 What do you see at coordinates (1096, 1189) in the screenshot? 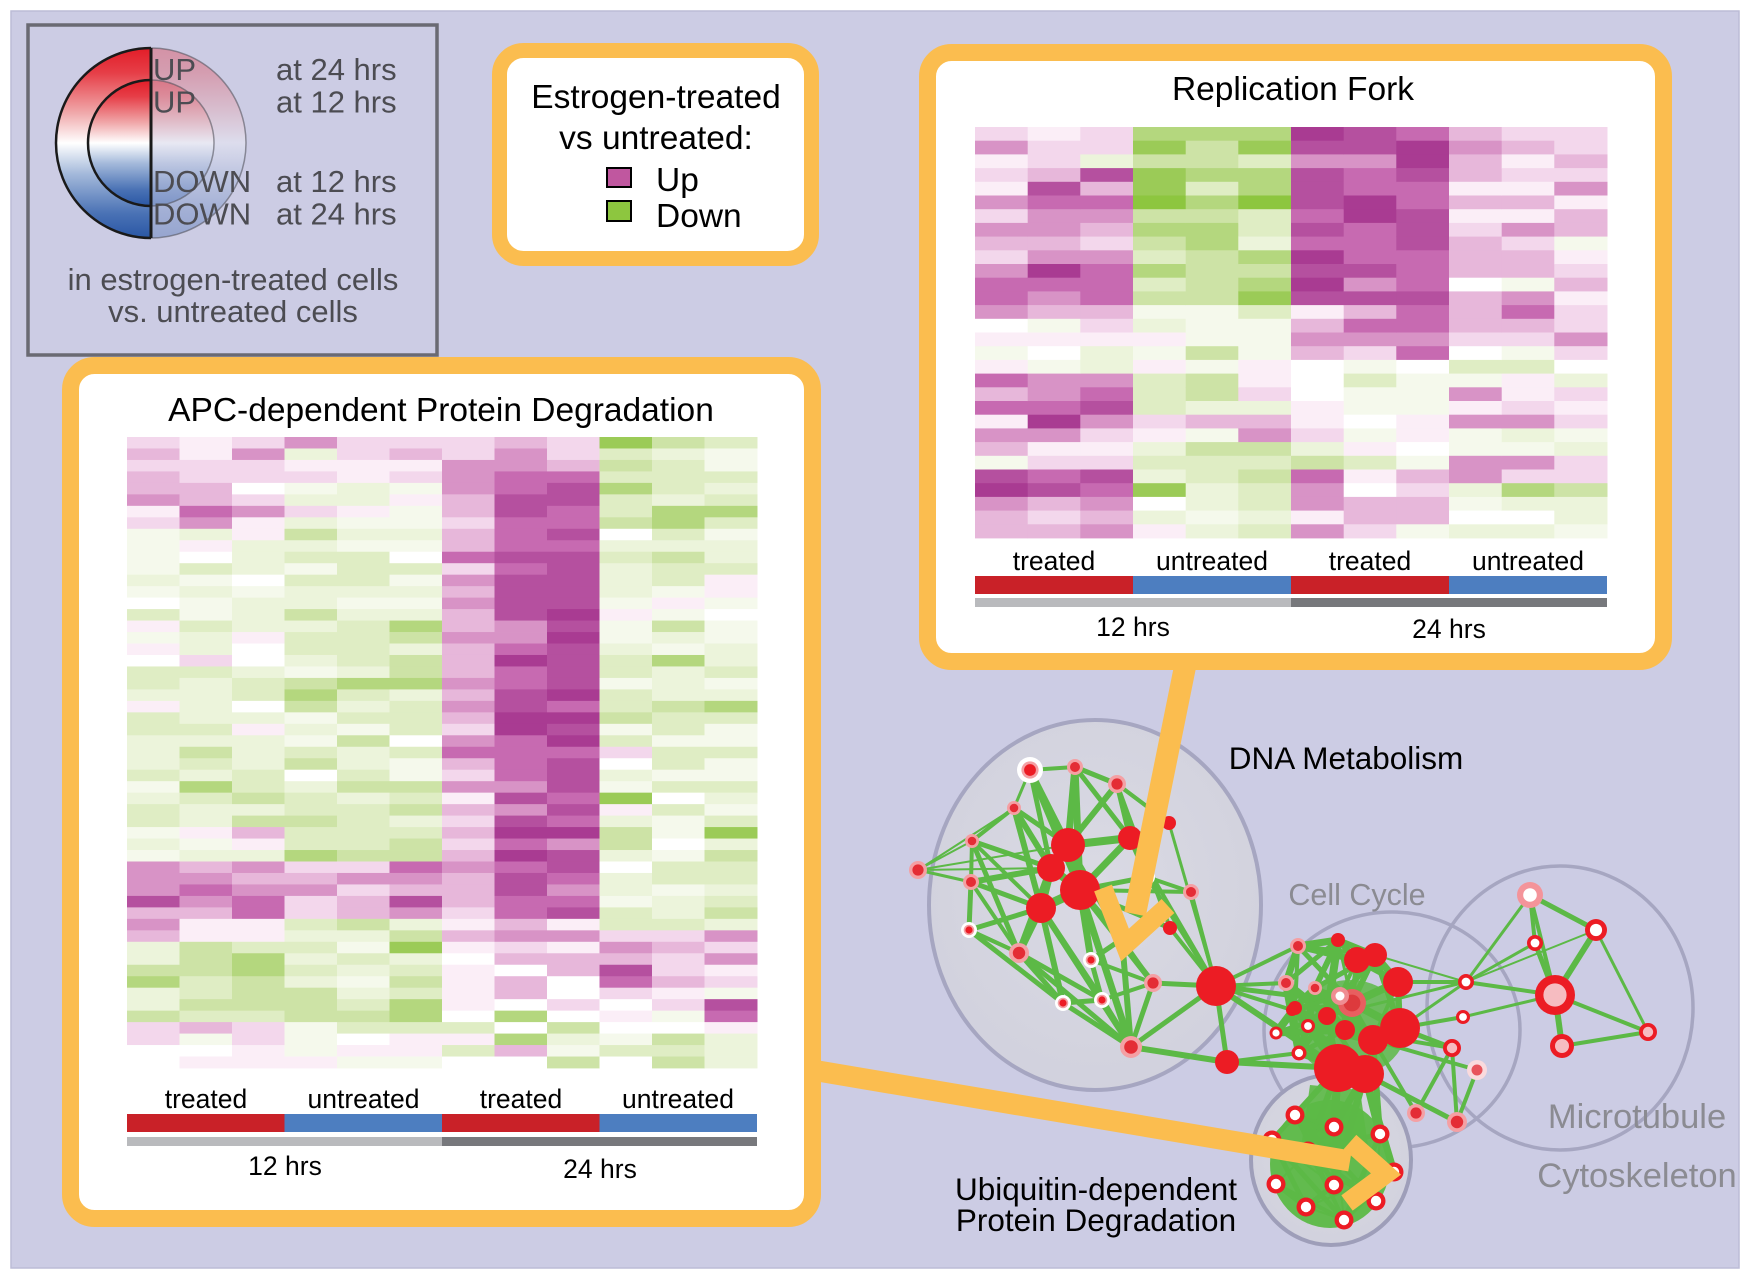
I see `svg-text: Ubiquitin-dependent` at bounding box center [1096, 1189].